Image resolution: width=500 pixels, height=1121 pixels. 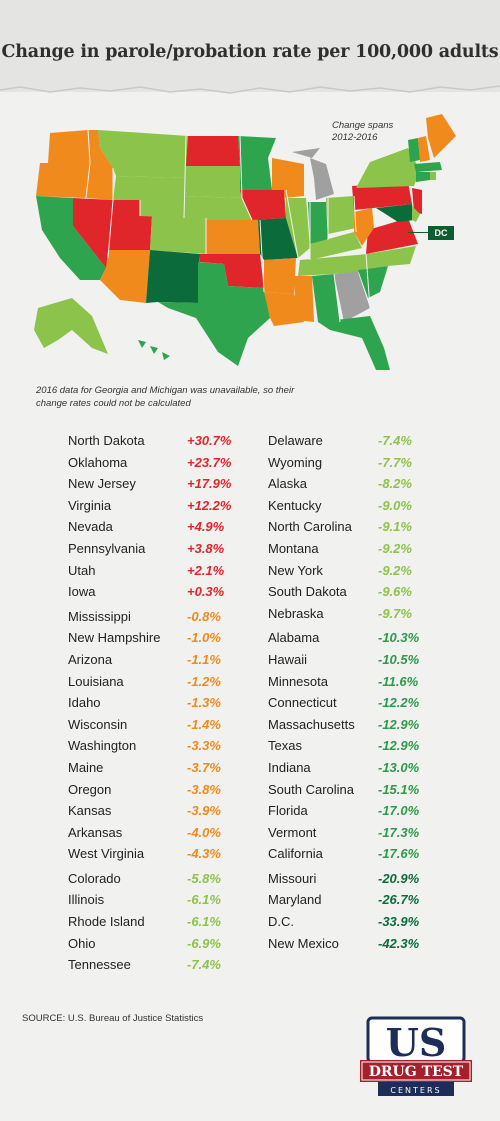 What do you see at coordinates (130, 225) in the screenshot?
I see `state-utah` at bounding box center [130, 225].